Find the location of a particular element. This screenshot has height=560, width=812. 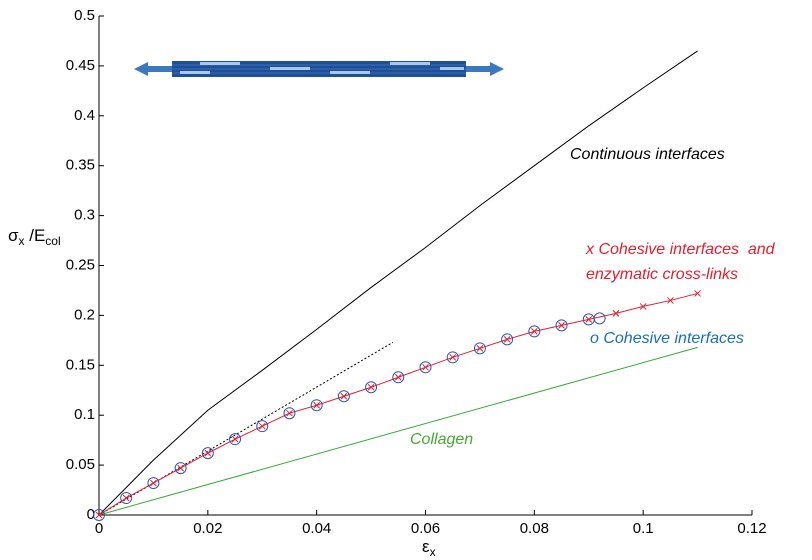

x-tick-label: 0 is located at coordinates (99, 528).